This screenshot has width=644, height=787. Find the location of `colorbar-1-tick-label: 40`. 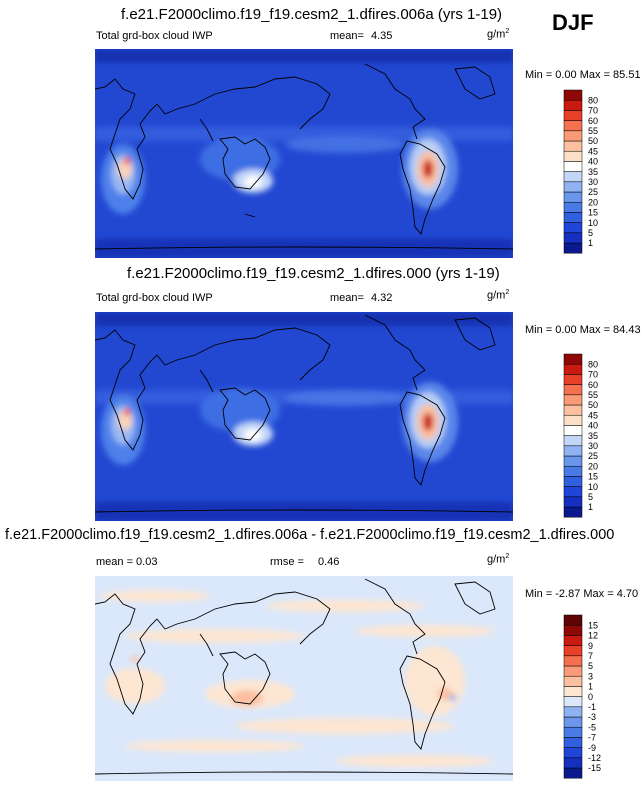

colorbar-1-tick-label: 40 is located at coordinates (593, 162).